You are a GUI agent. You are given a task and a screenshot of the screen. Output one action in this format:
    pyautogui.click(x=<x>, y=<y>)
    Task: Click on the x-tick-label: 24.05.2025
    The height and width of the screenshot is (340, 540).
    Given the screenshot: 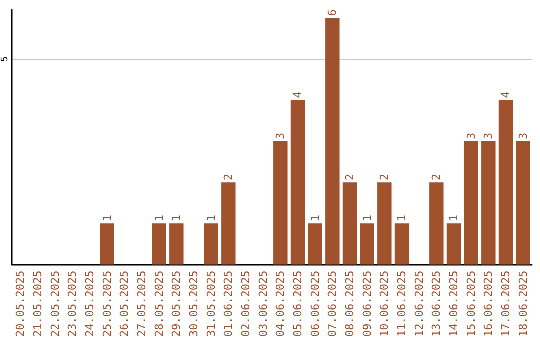 What is the action you would take?
    pyautogui.click(x=90, y=304)
    